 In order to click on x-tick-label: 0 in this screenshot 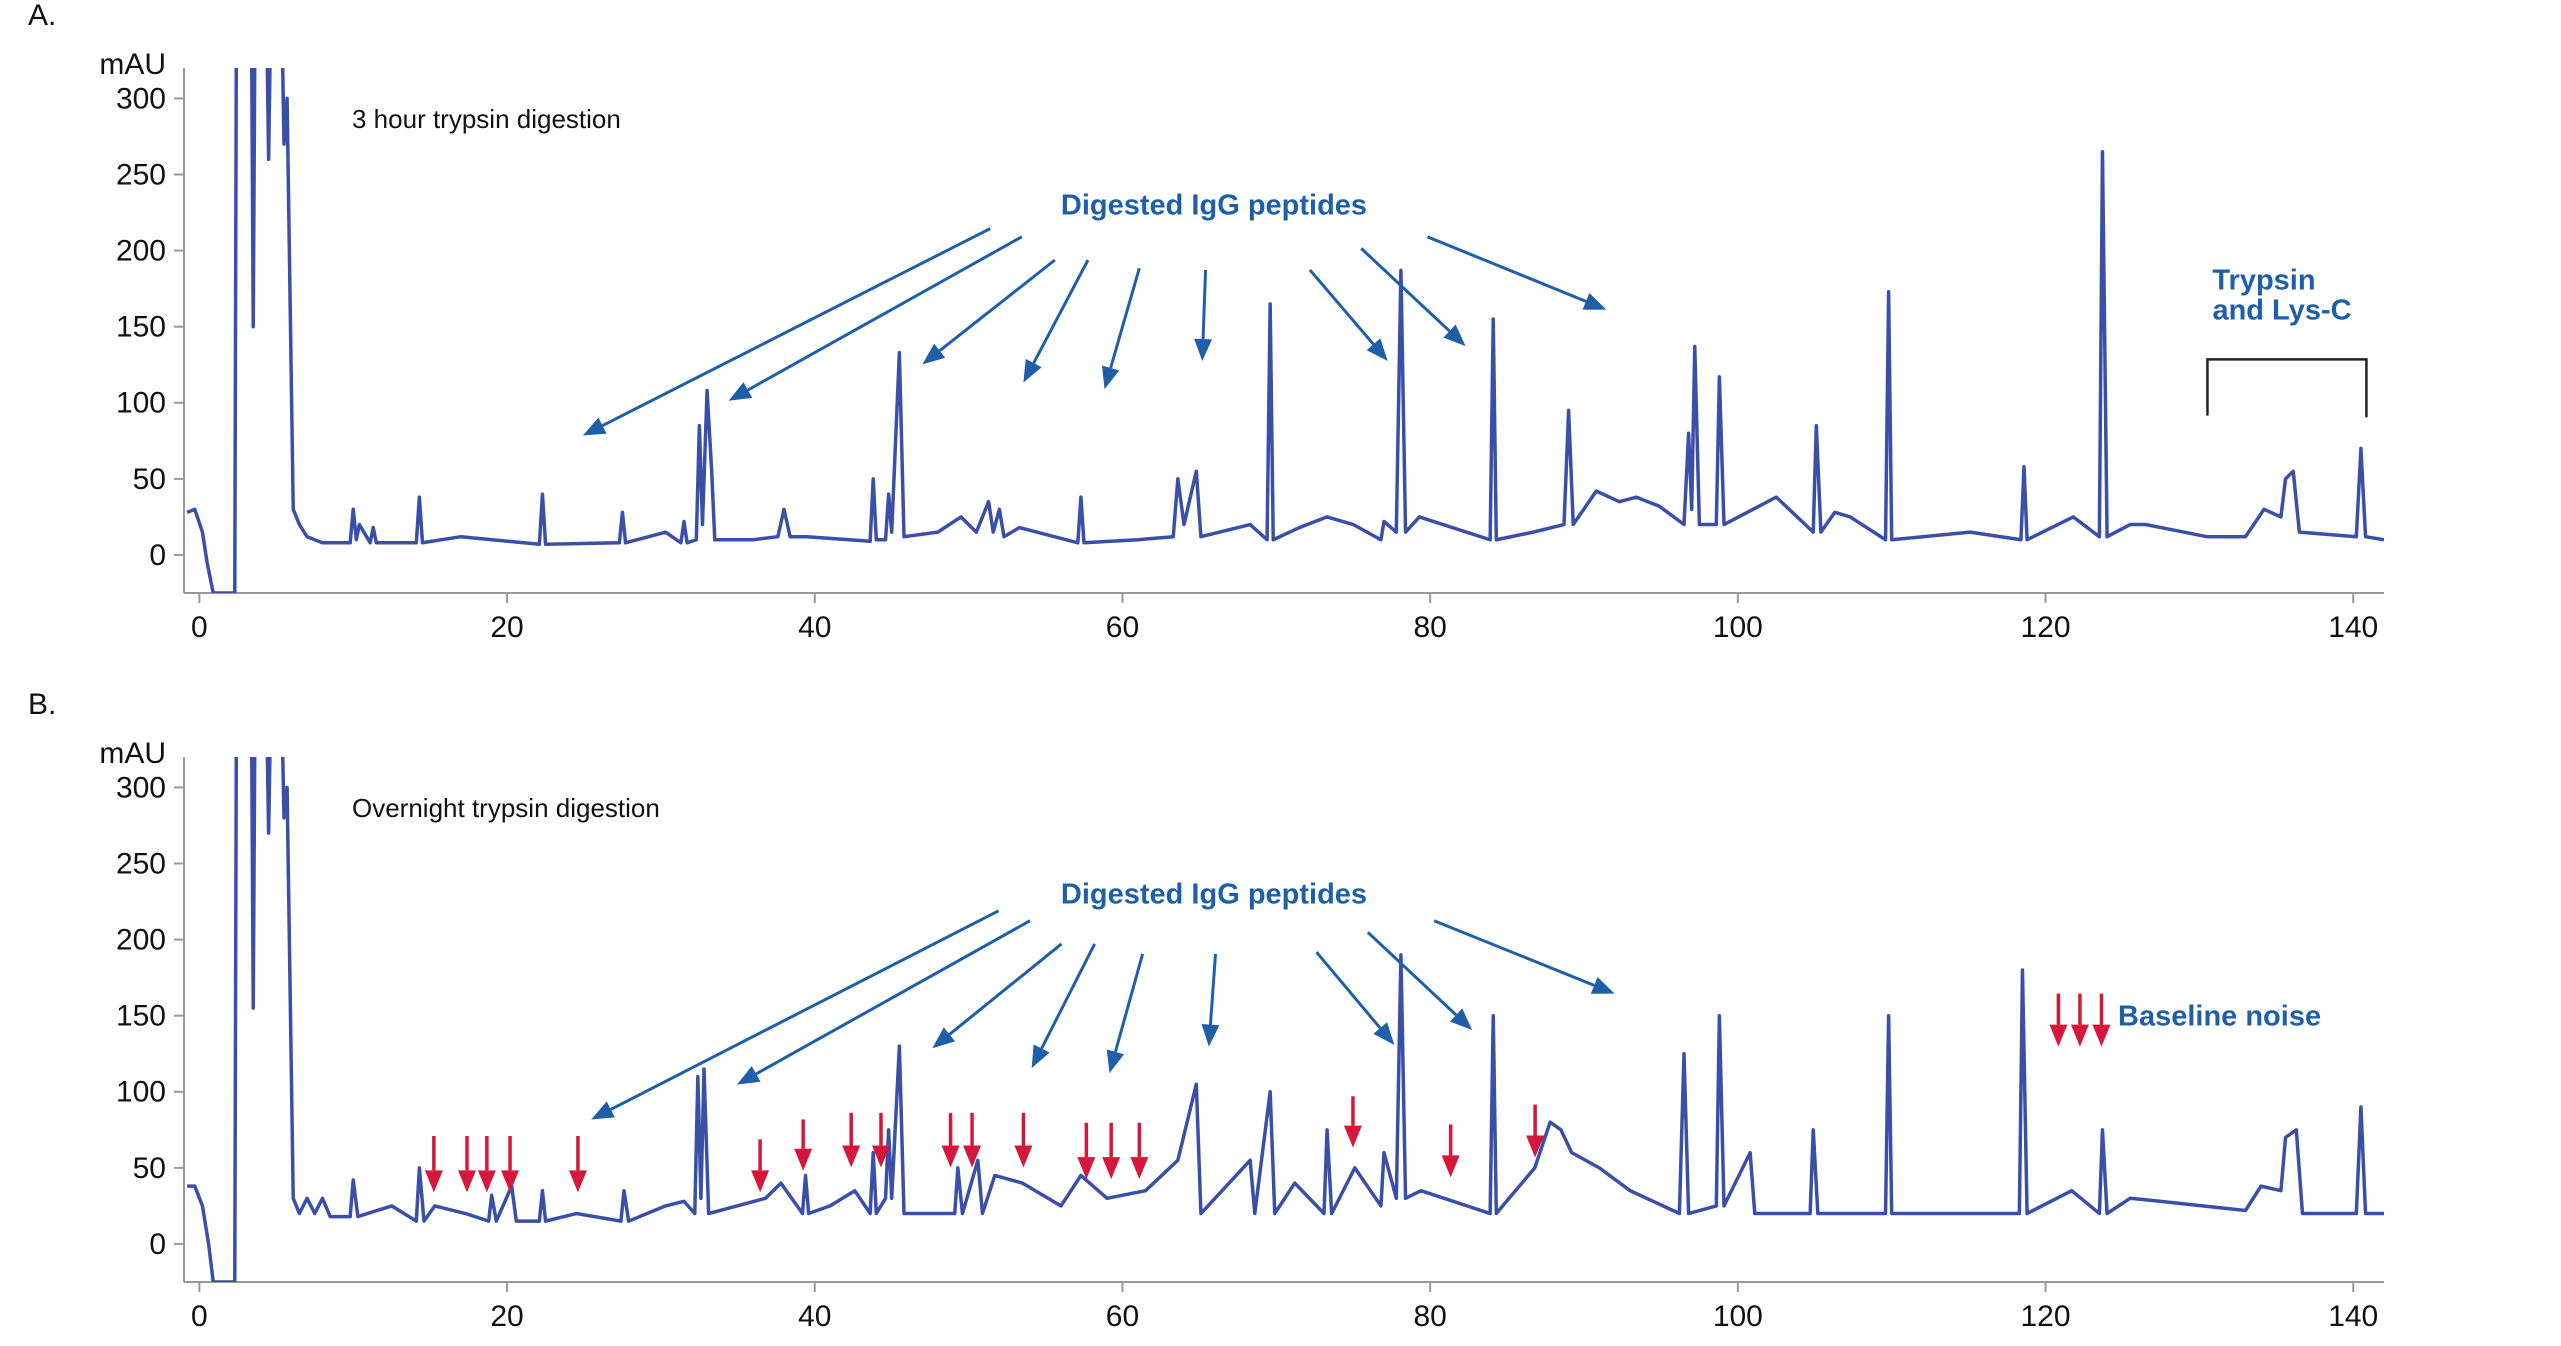, I will do `click(199, 1316)`.